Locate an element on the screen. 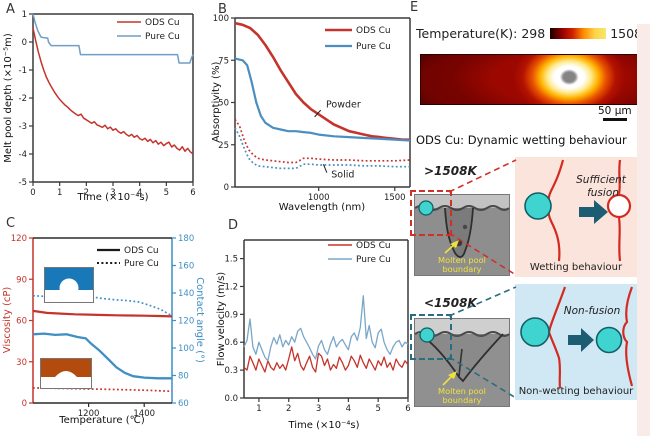 The height and width of the screenshot is (436, 650). y-axis-label: Flow velocity (m/s) is located at coordinates (221, 319).